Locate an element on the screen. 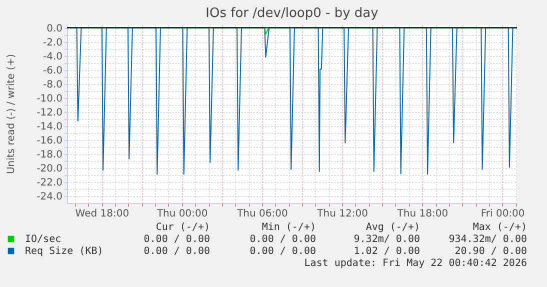 The image size is (547, 287). text: 1.02 / 0.00 is located at coordinates (387, 251).